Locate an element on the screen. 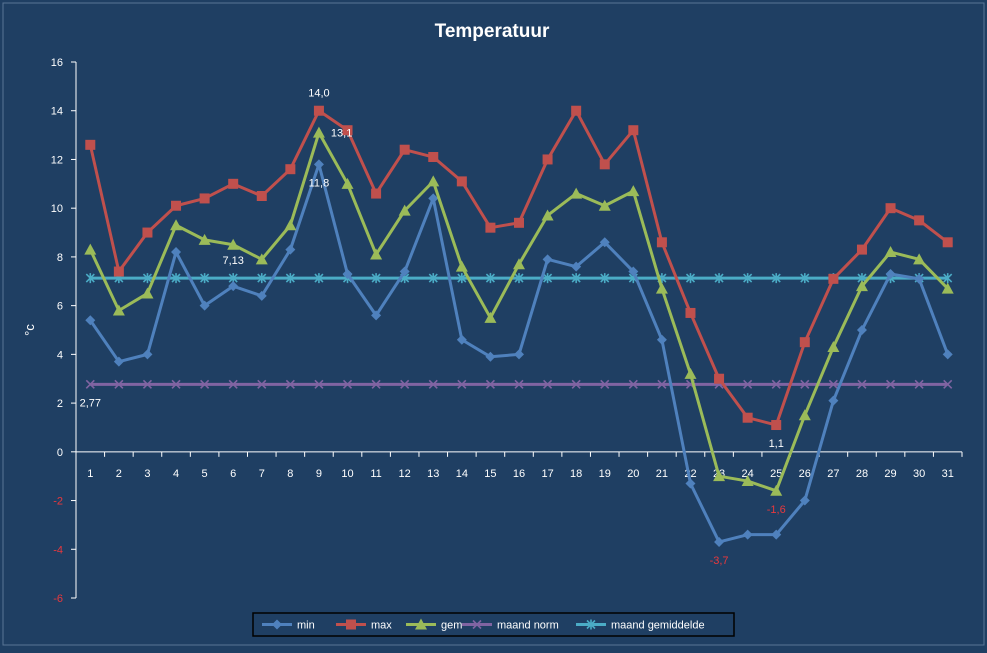  y-tick-label: 4 is located at coordinates (60, 355).